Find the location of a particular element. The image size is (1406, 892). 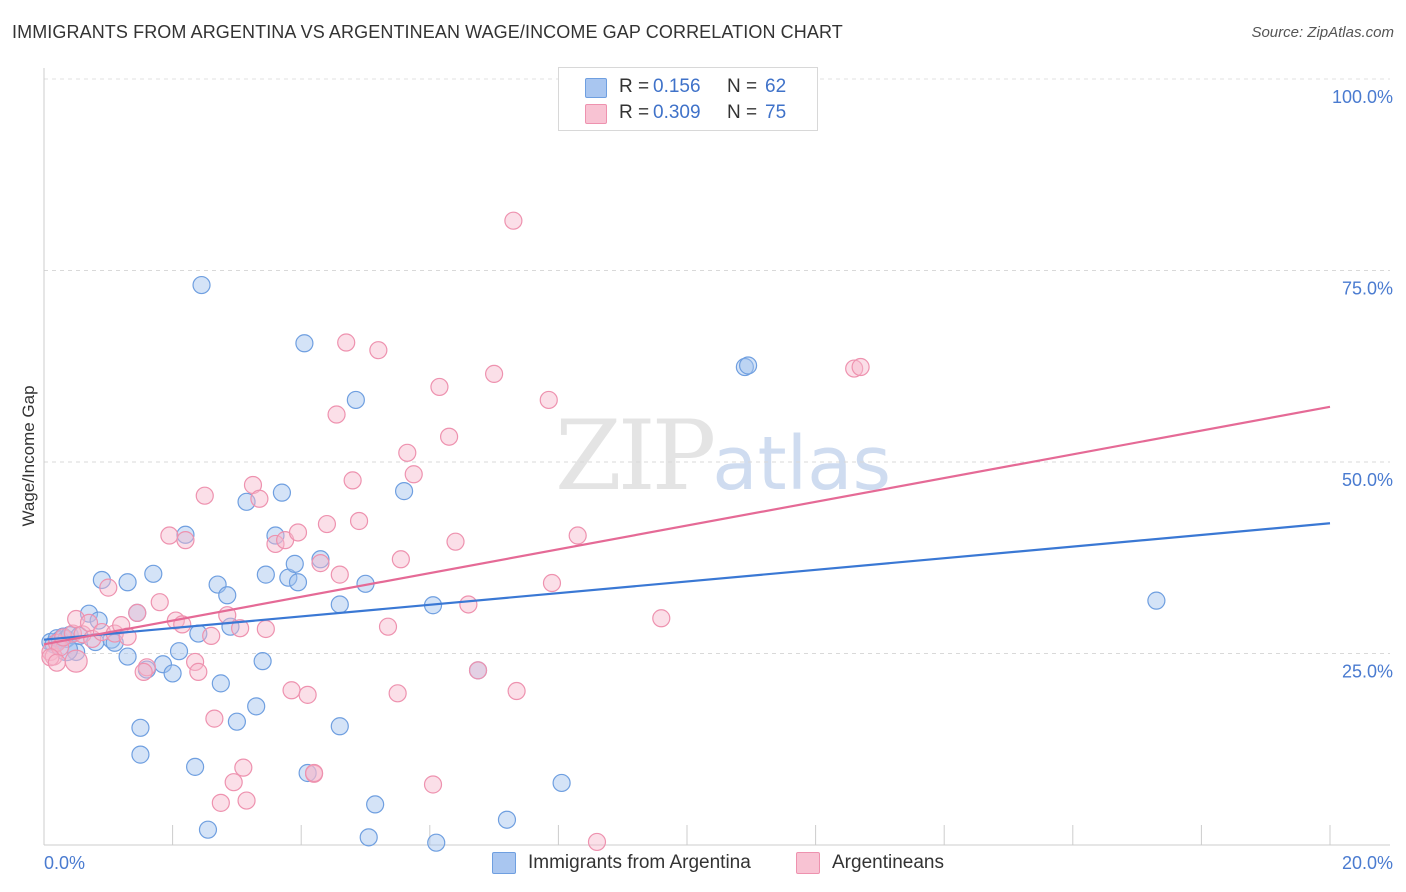

legend-label-argentineans: Argentineans is located at coordinates (888, 862).